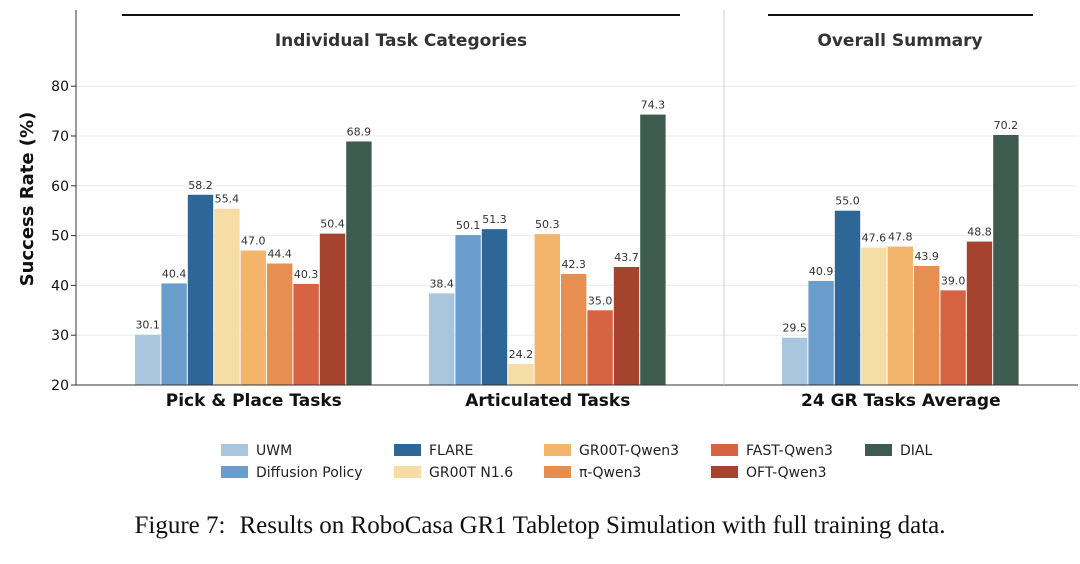 The height and width of the screenshot is (564, 1080). Describe the element at coordinates (979, 232) in the screenshot. I see `bar-value-label: 48.8` at that location.